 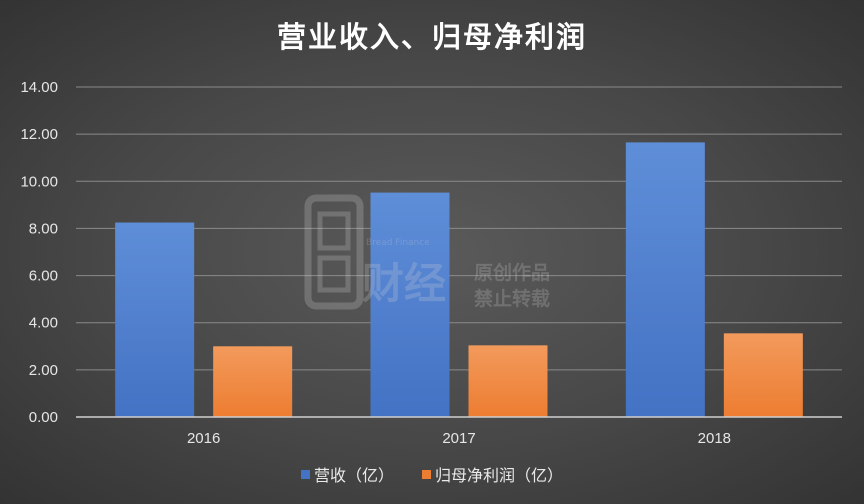 What do you see at coordinates (305, 474) in the screenshot?
I see `legend-swatch-revenue` at bounding box center [305, 474].